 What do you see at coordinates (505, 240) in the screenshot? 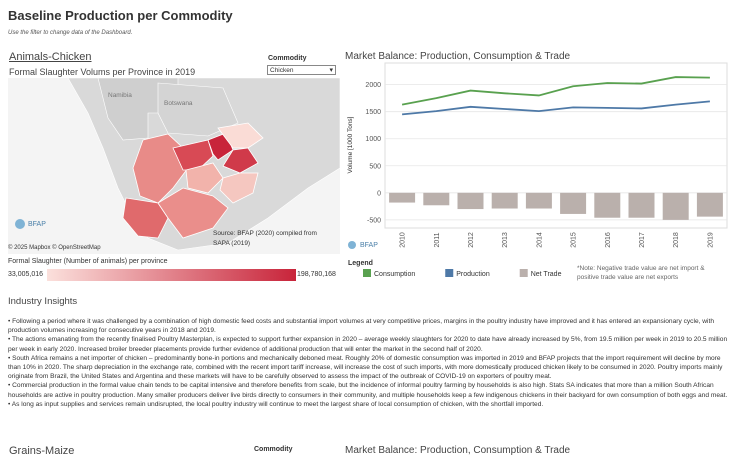
I see `x-tick-label: 2013` at bounding box center [505, 240].